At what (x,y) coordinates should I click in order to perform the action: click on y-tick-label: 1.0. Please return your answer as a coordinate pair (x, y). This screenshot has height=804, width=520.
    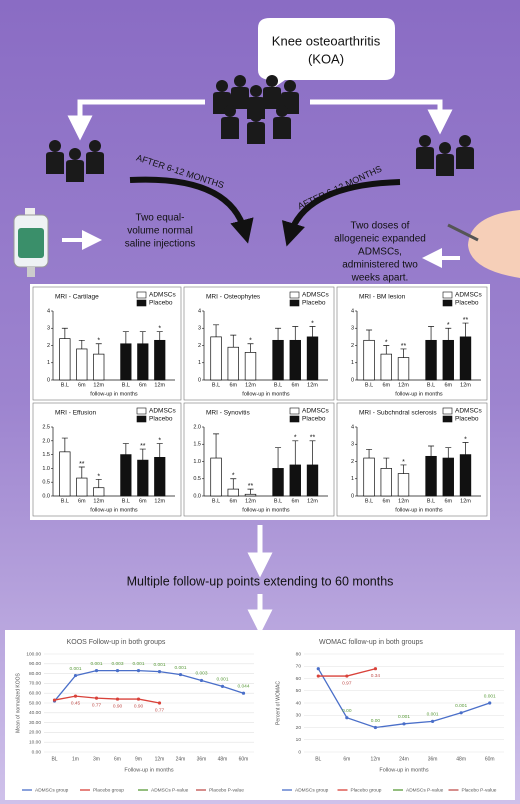
    Looking at the image, I should click on (197, 462).